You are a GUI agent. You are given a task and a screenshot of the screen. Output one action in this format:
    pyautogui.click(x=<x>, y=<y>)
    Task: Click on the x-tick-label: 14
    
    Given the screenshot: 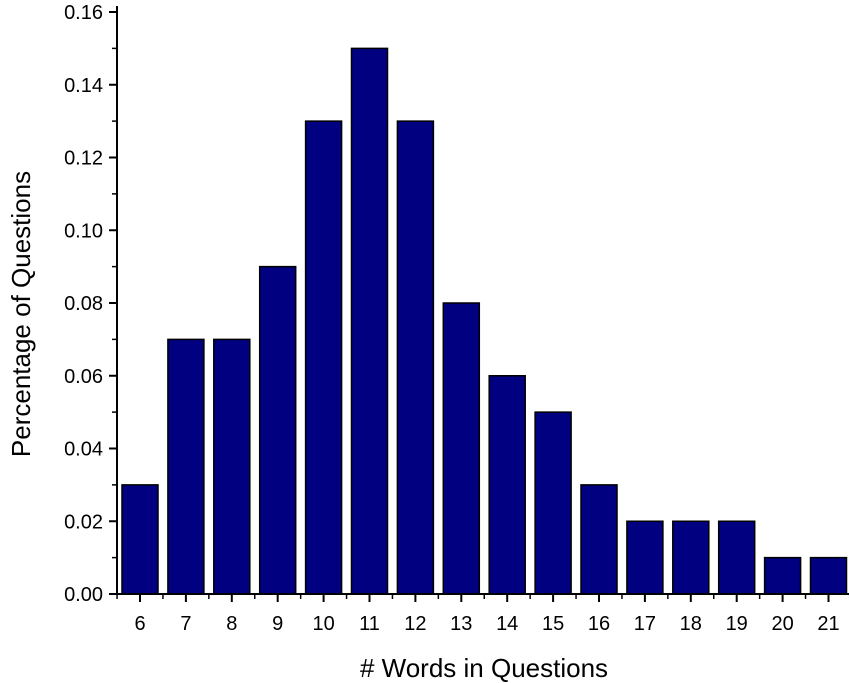 What is the action you would take?
    pyautogui.click(x=507, y=624)
    